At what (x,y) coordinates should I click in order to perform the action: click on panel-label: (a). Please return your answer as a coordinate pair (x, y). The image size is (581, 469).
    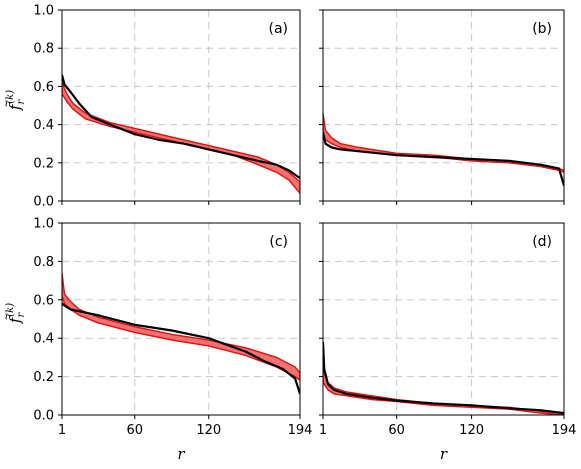
    Looking at the image, I should click on (278, 29).